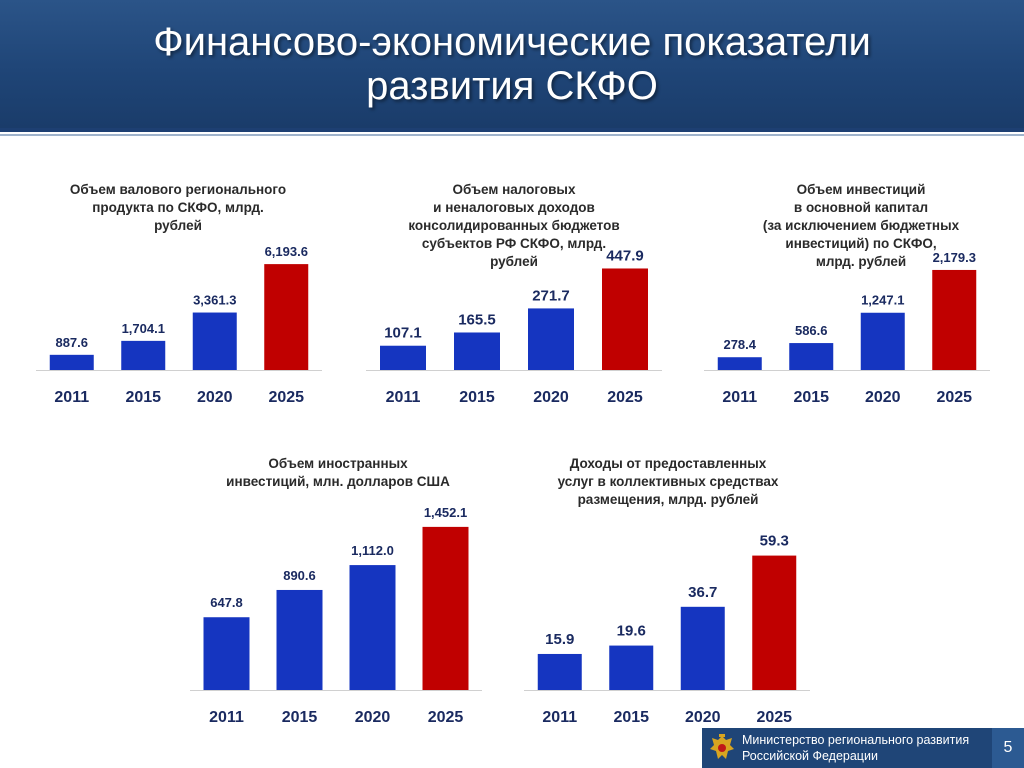 The image size is (1024, 768). I want to click on chart-foreign-category-label: 2025, so click(446, 717).